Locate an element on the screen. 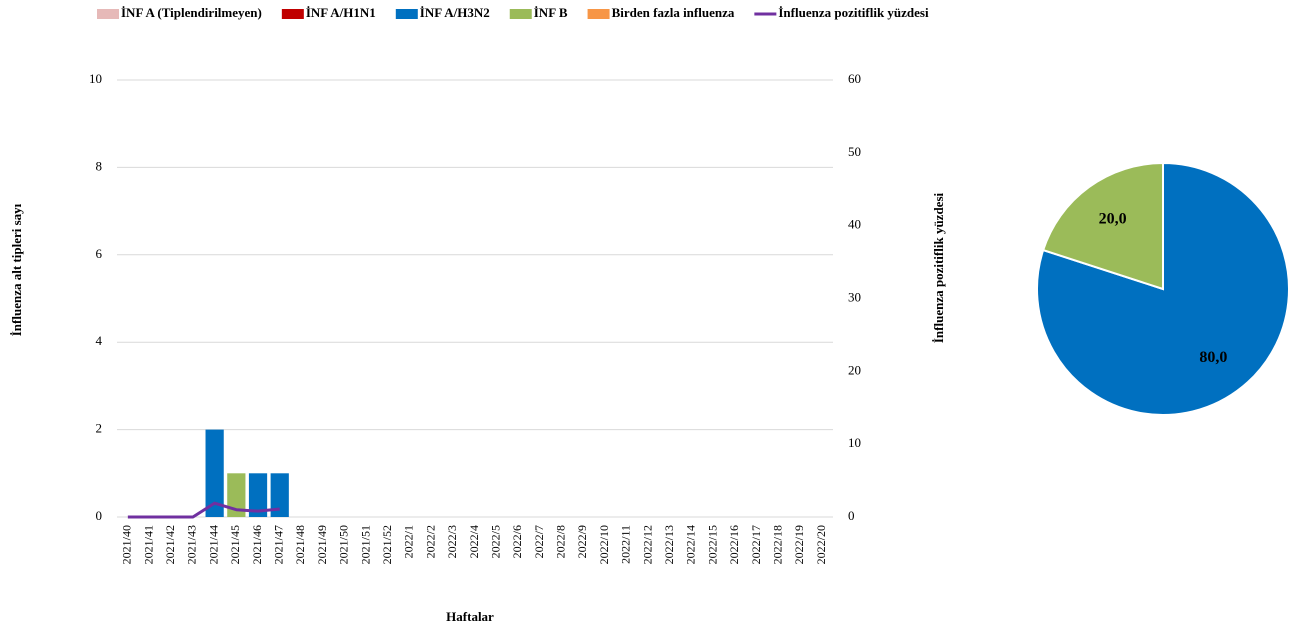 Image resolution: width=1310 pixels, height=635 pixels. x-tick-label: 2022/5 is located at coordinates (495, 541).